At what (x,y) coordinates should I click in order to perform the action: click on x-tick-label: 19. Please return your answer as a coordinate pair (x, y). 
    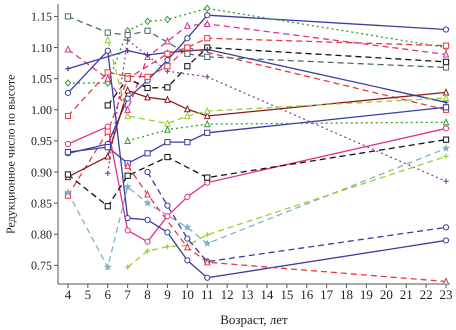
    Looking at the image, I should click on (366, 294).